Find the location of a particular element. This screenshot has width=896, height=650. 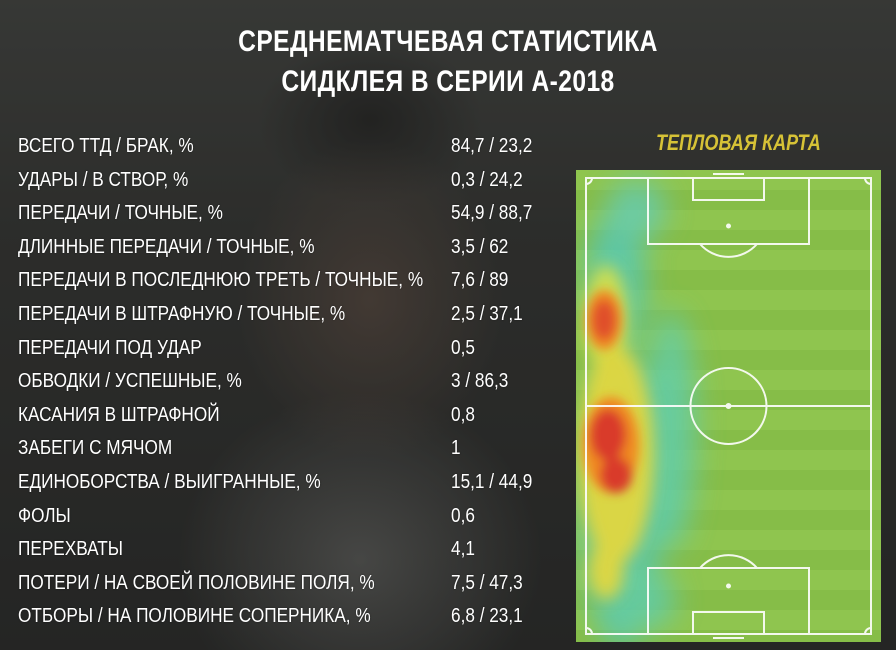

stat-value: 3,5 / 62 is located at coordinates (480, 246).